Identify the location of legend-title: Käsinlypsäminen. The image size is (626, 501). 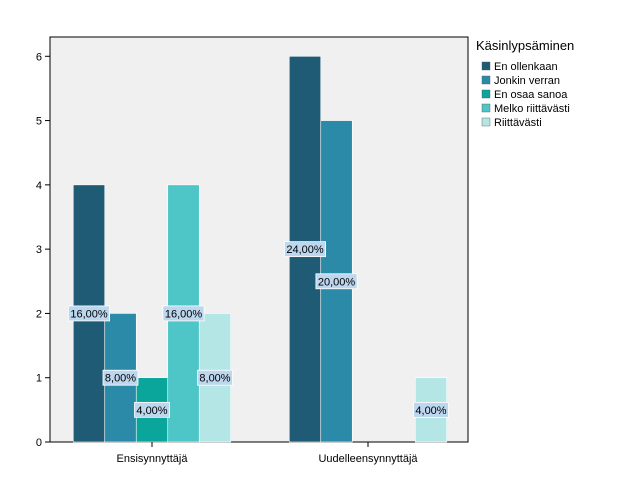
(525, 45).